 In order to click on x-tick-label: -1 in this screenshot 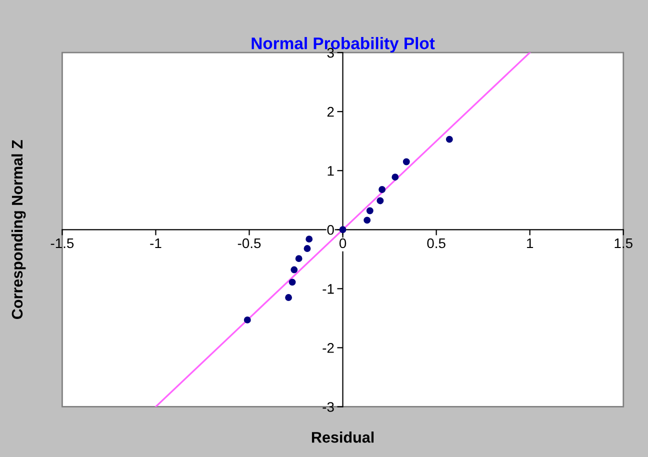, I will do `click(156, 243)`.